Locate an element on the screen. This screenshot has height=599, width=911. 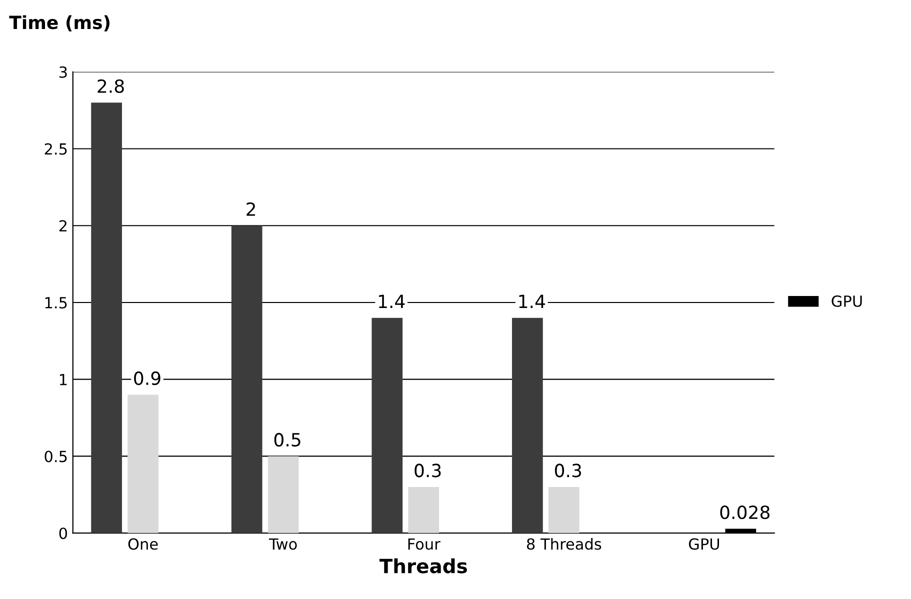
y-tick-label: 2.5 is located at coordinates (55, 149).